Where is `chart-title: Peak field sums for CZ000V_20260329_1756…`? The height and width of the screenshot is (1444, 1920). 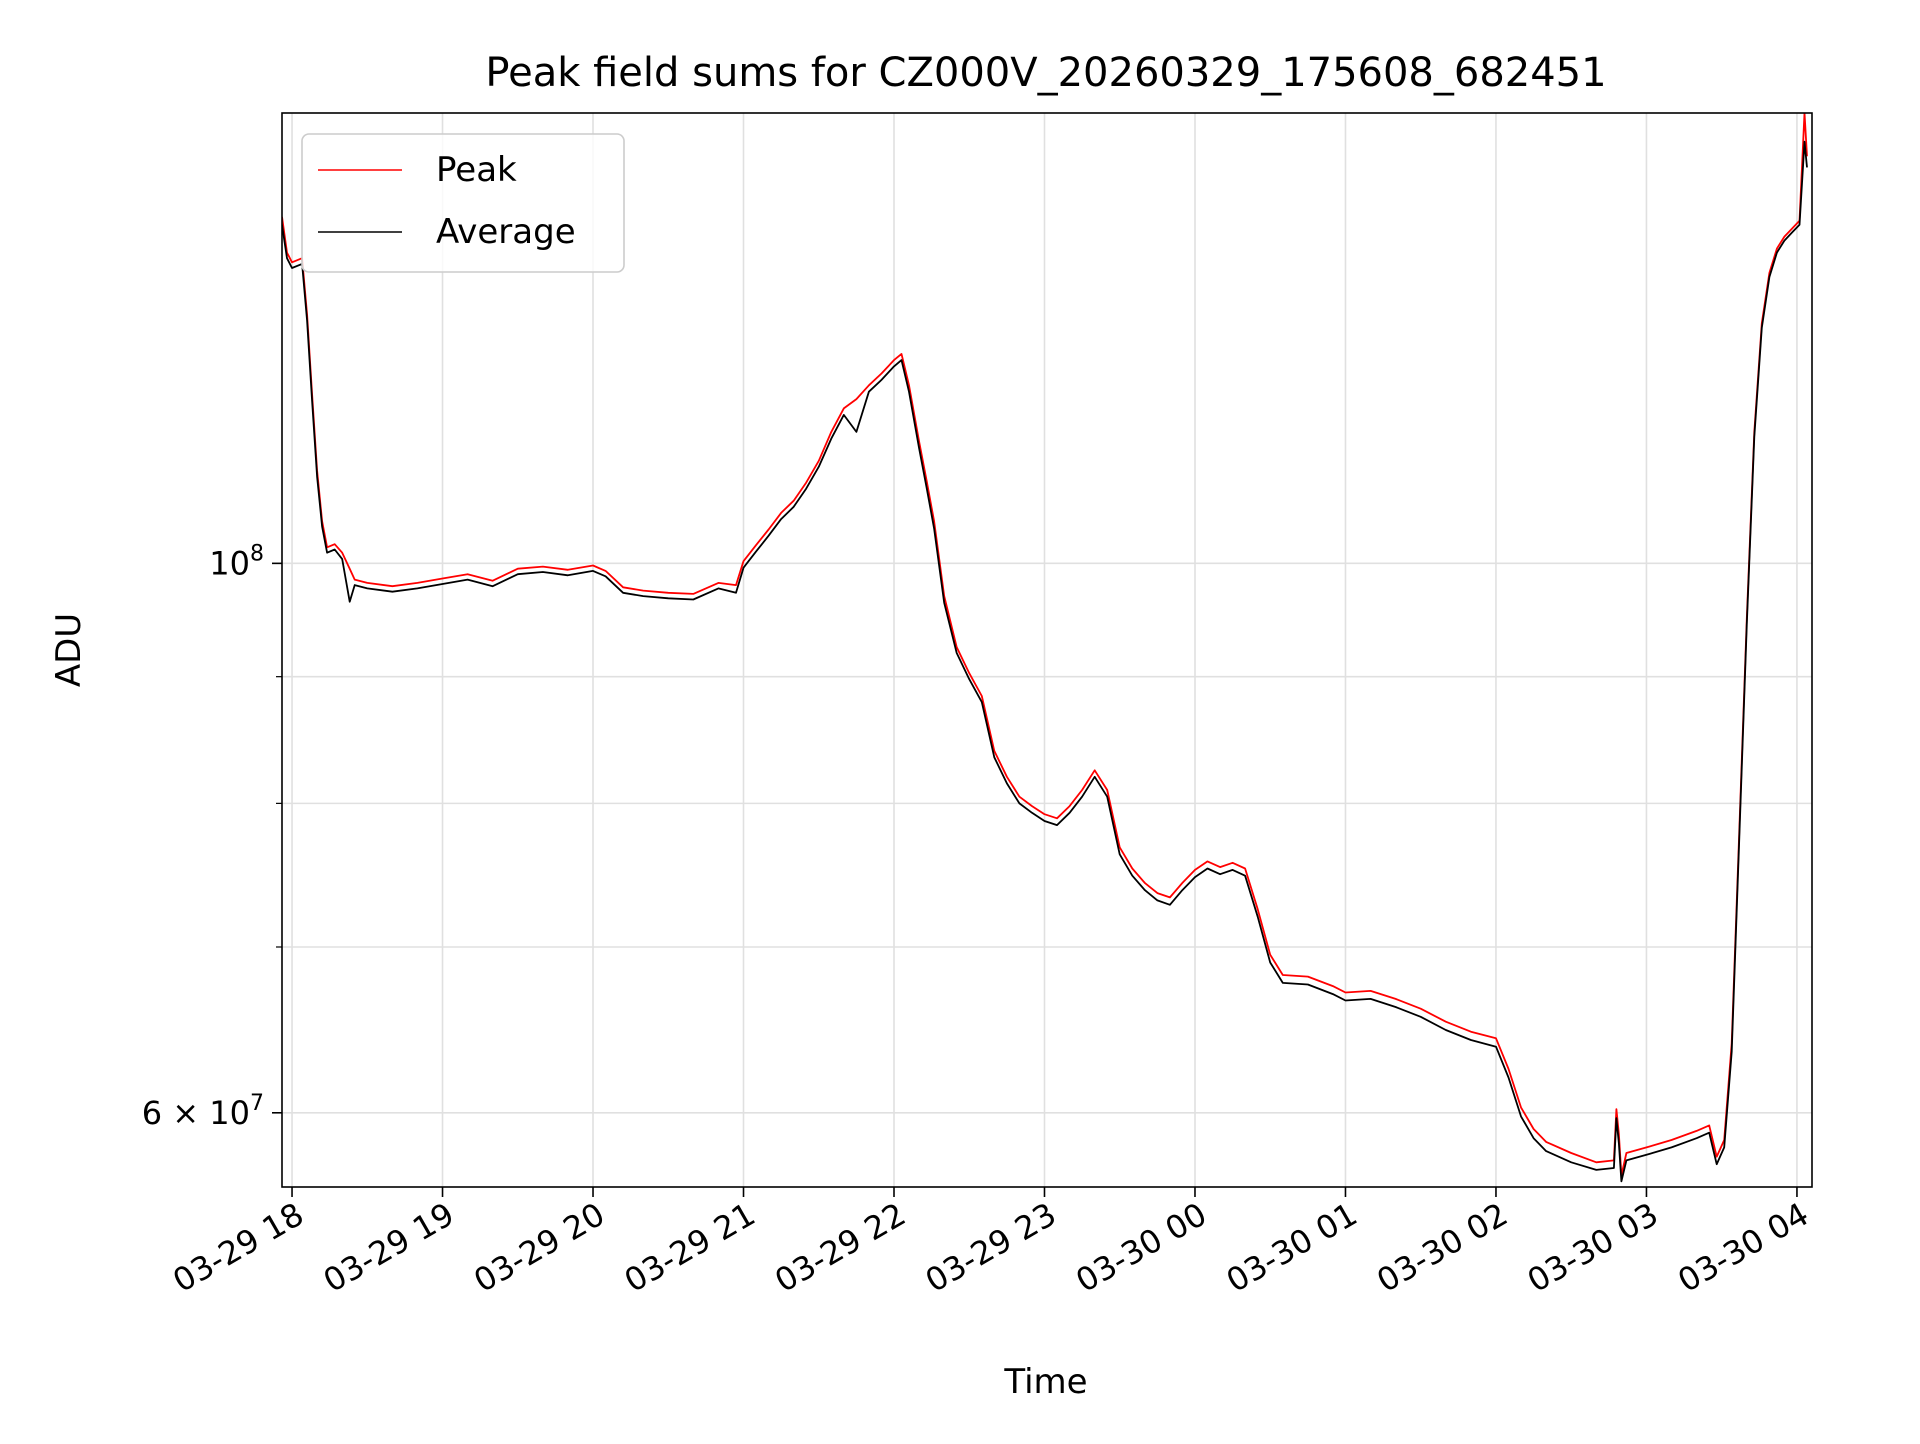 chart-title: Peak field sums for CZ000V_20260329_1756… is located at coordinates (1045, 73).